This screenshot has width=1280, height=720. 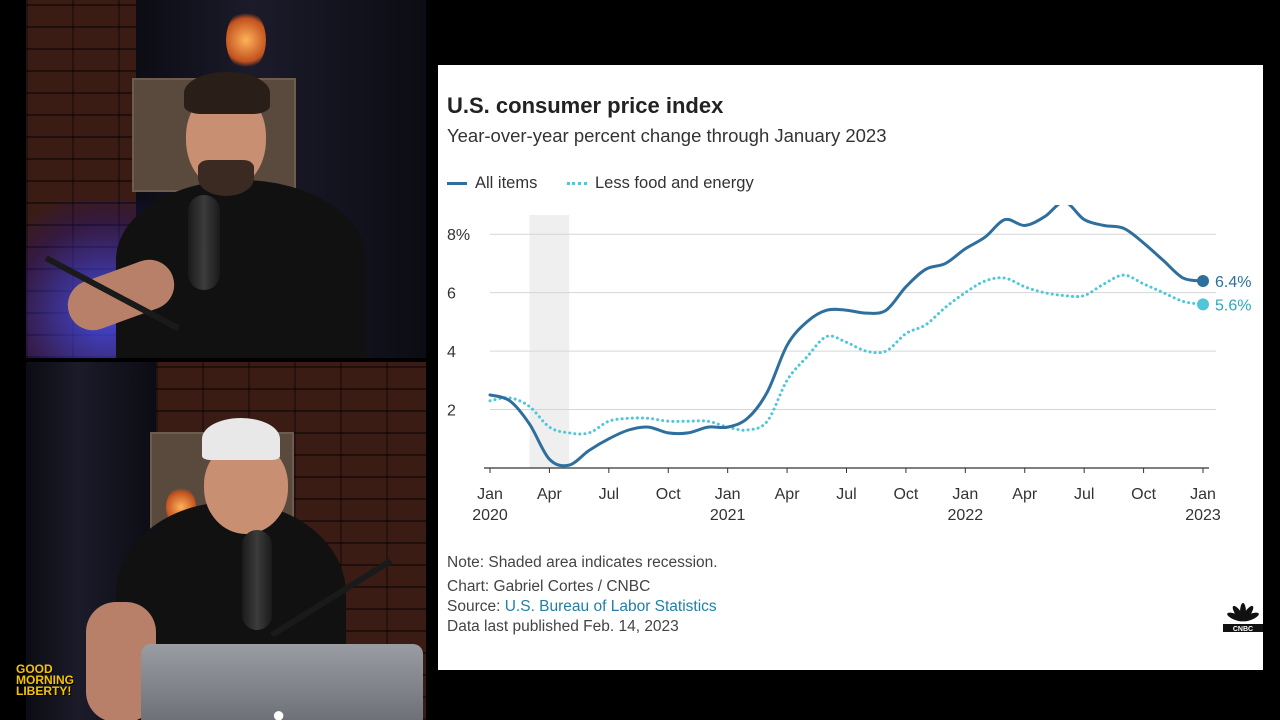 I want to click on show-logo-line2: MORNING, so click(x=45, y=680).